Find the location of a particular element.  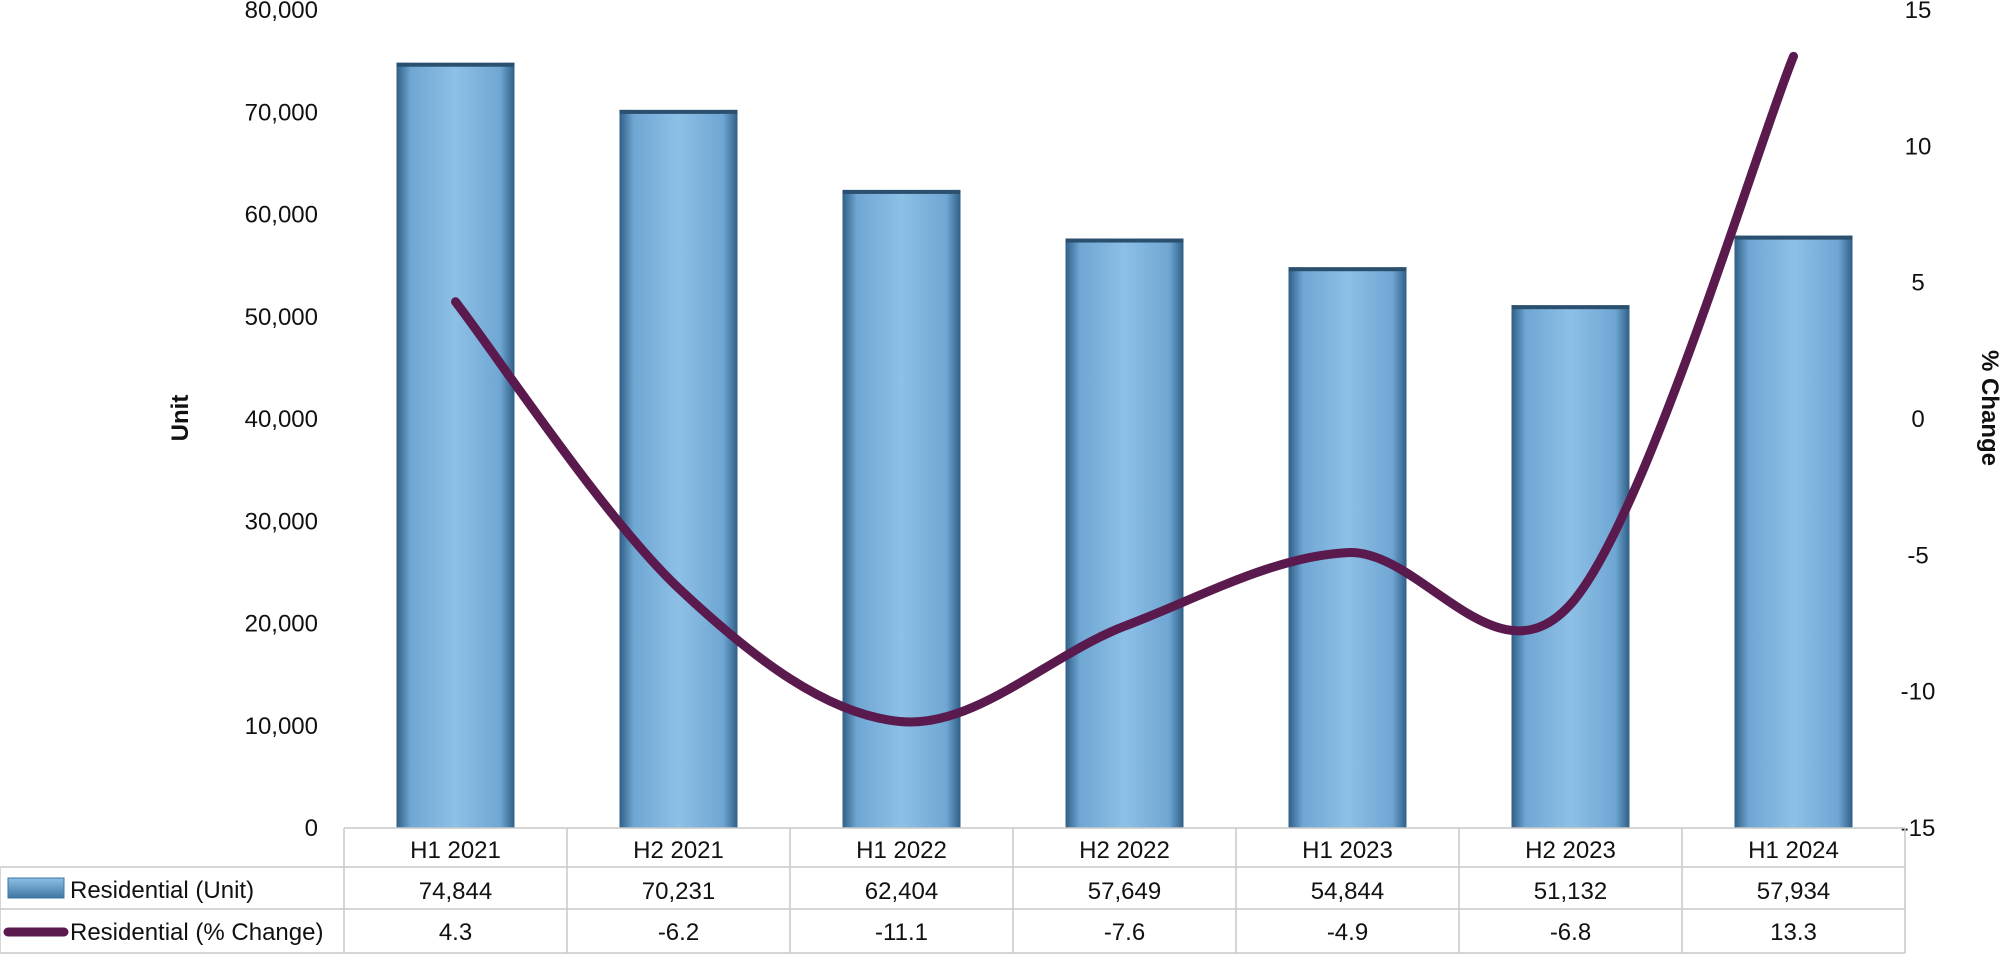

table-cell: 74,844 is located at coordinates (455, 891).